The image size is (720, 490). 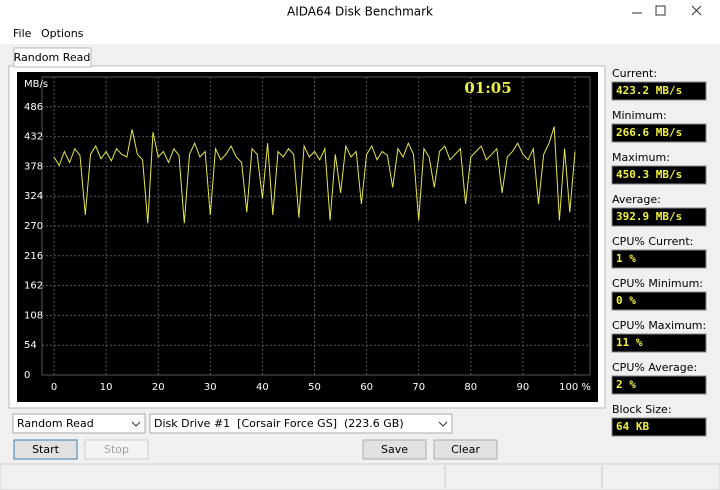 I want to click on stat-value: 11 %, so click(x=629, y=342).